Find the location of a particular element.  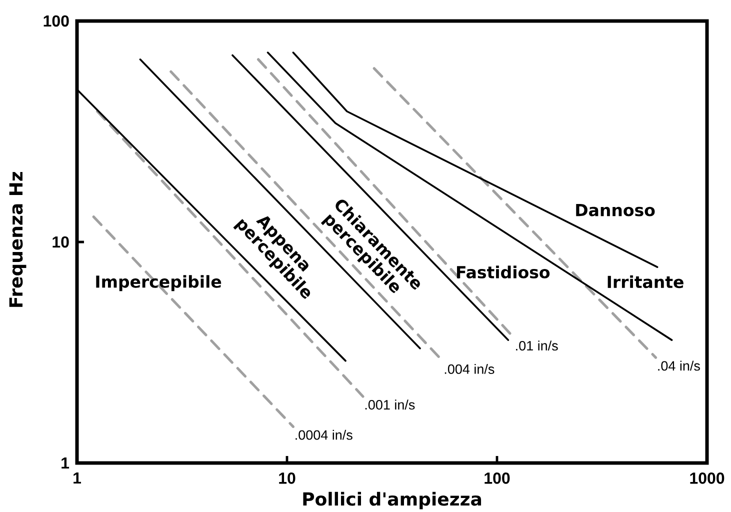

y-tick-label: 1 is located at coordinates (66, 463).